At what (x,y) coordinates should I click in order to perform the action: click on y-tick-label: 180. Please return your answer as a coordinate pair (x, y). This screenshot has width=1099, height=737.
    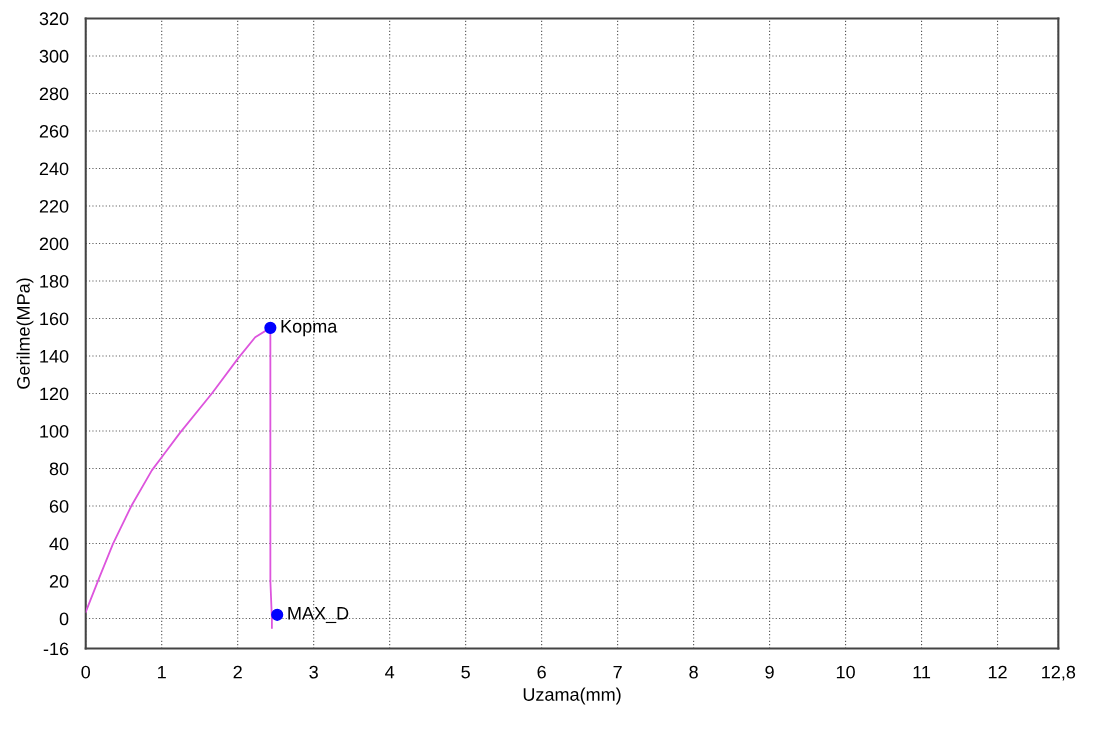
    Looking at the image, I should click on (54, 281).